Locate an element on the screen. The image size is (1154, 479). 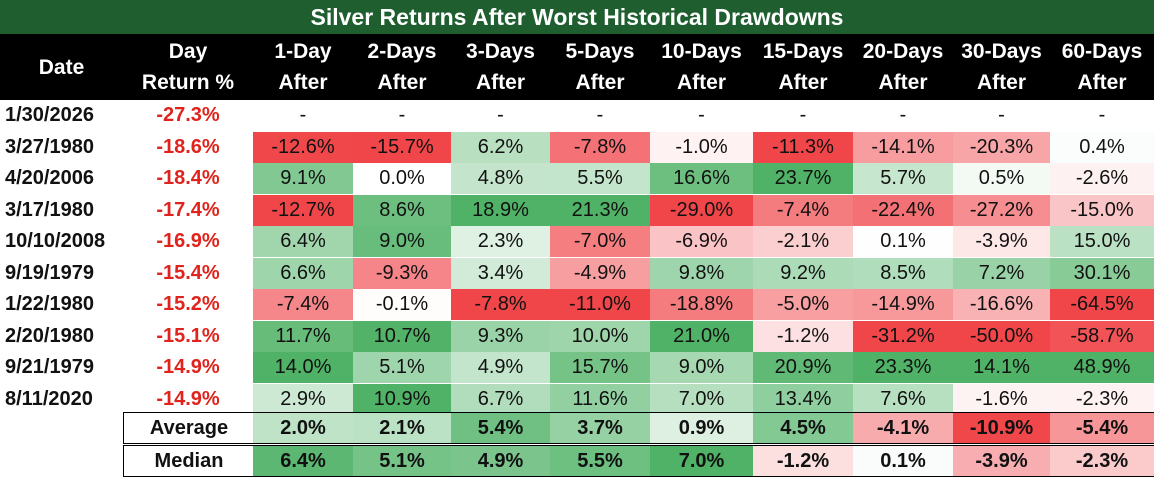
column-header-line1: 1-Day is located at coordinates (303, 51).